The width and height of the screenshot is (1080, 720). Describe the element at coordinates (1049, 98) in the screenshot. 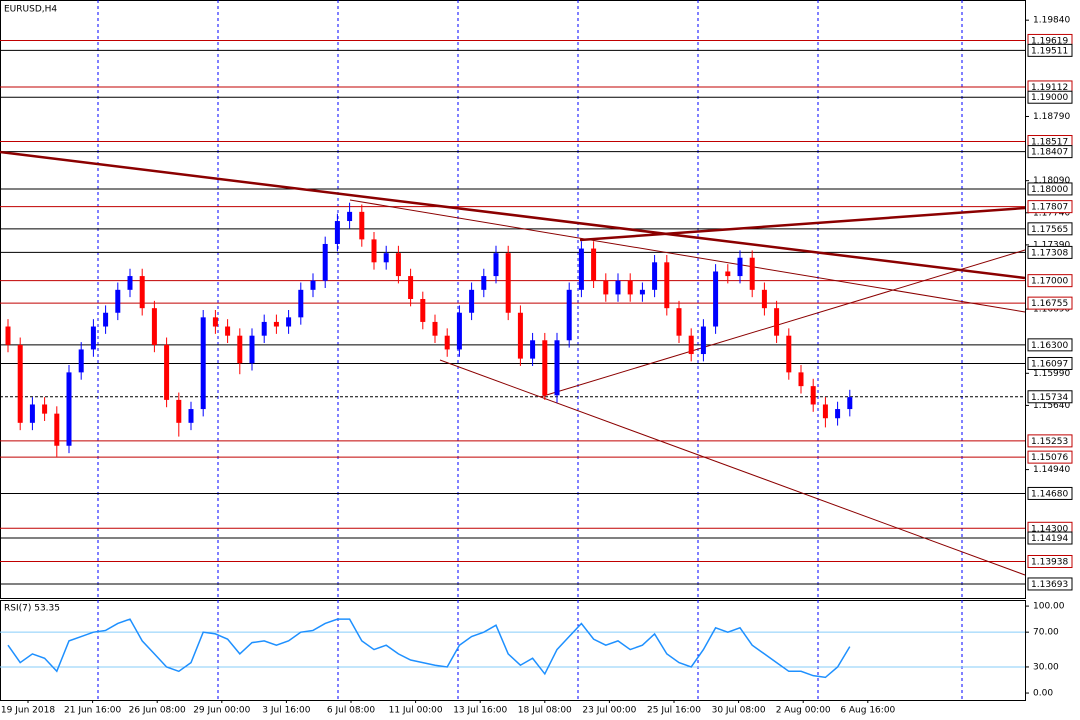

I see `level-label: 1.19000` at that location.